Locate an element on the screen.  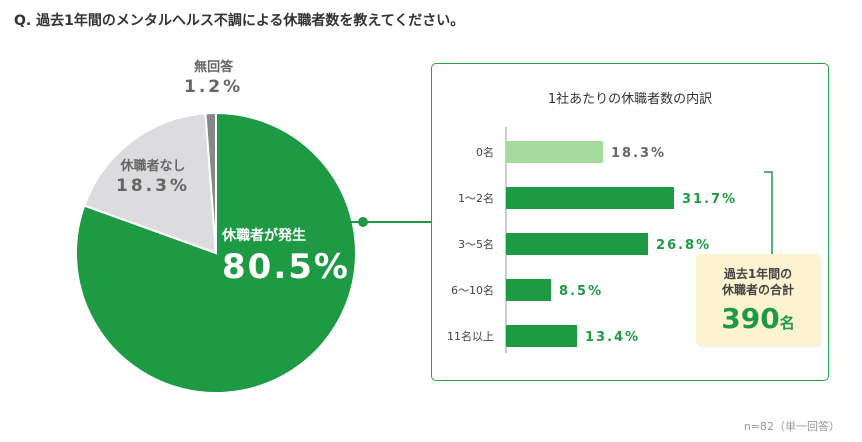
total-line2: 休職者の合計 is located at coordinates (757, 290).